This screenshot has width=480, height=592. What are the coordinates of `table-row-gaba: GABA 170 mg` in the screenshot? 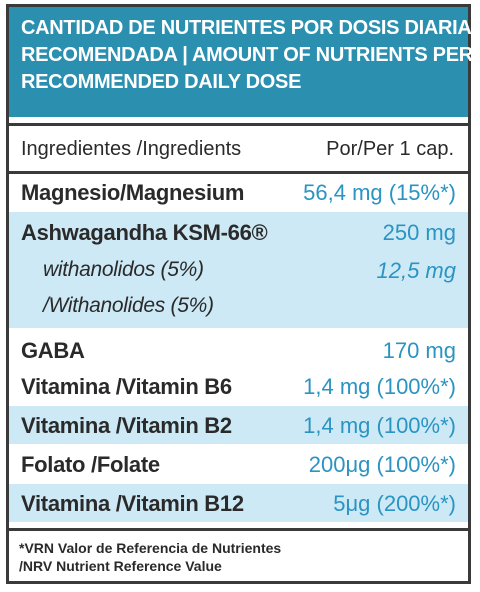 It's located at (238, 350).